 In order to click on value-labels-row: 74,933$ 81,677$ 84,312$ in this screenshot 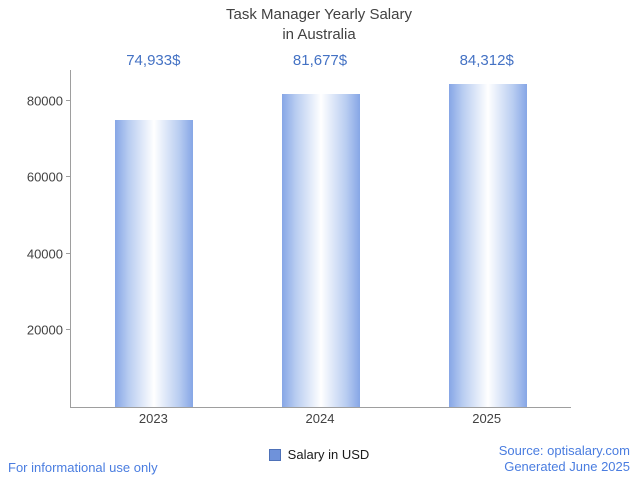, I will do `click(320, 63)`.